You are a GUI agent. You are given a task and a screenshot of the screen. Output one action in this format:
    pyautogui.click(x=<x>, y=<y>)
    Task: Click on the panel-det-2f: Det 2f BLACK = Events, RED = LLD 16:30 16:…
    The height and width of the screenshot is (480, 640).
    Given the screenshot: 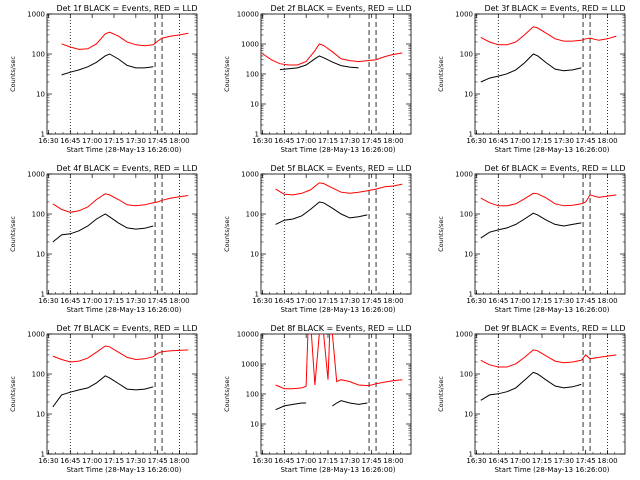 What is the action you would take?
    pyautogui.click(x=317, y=79)
    